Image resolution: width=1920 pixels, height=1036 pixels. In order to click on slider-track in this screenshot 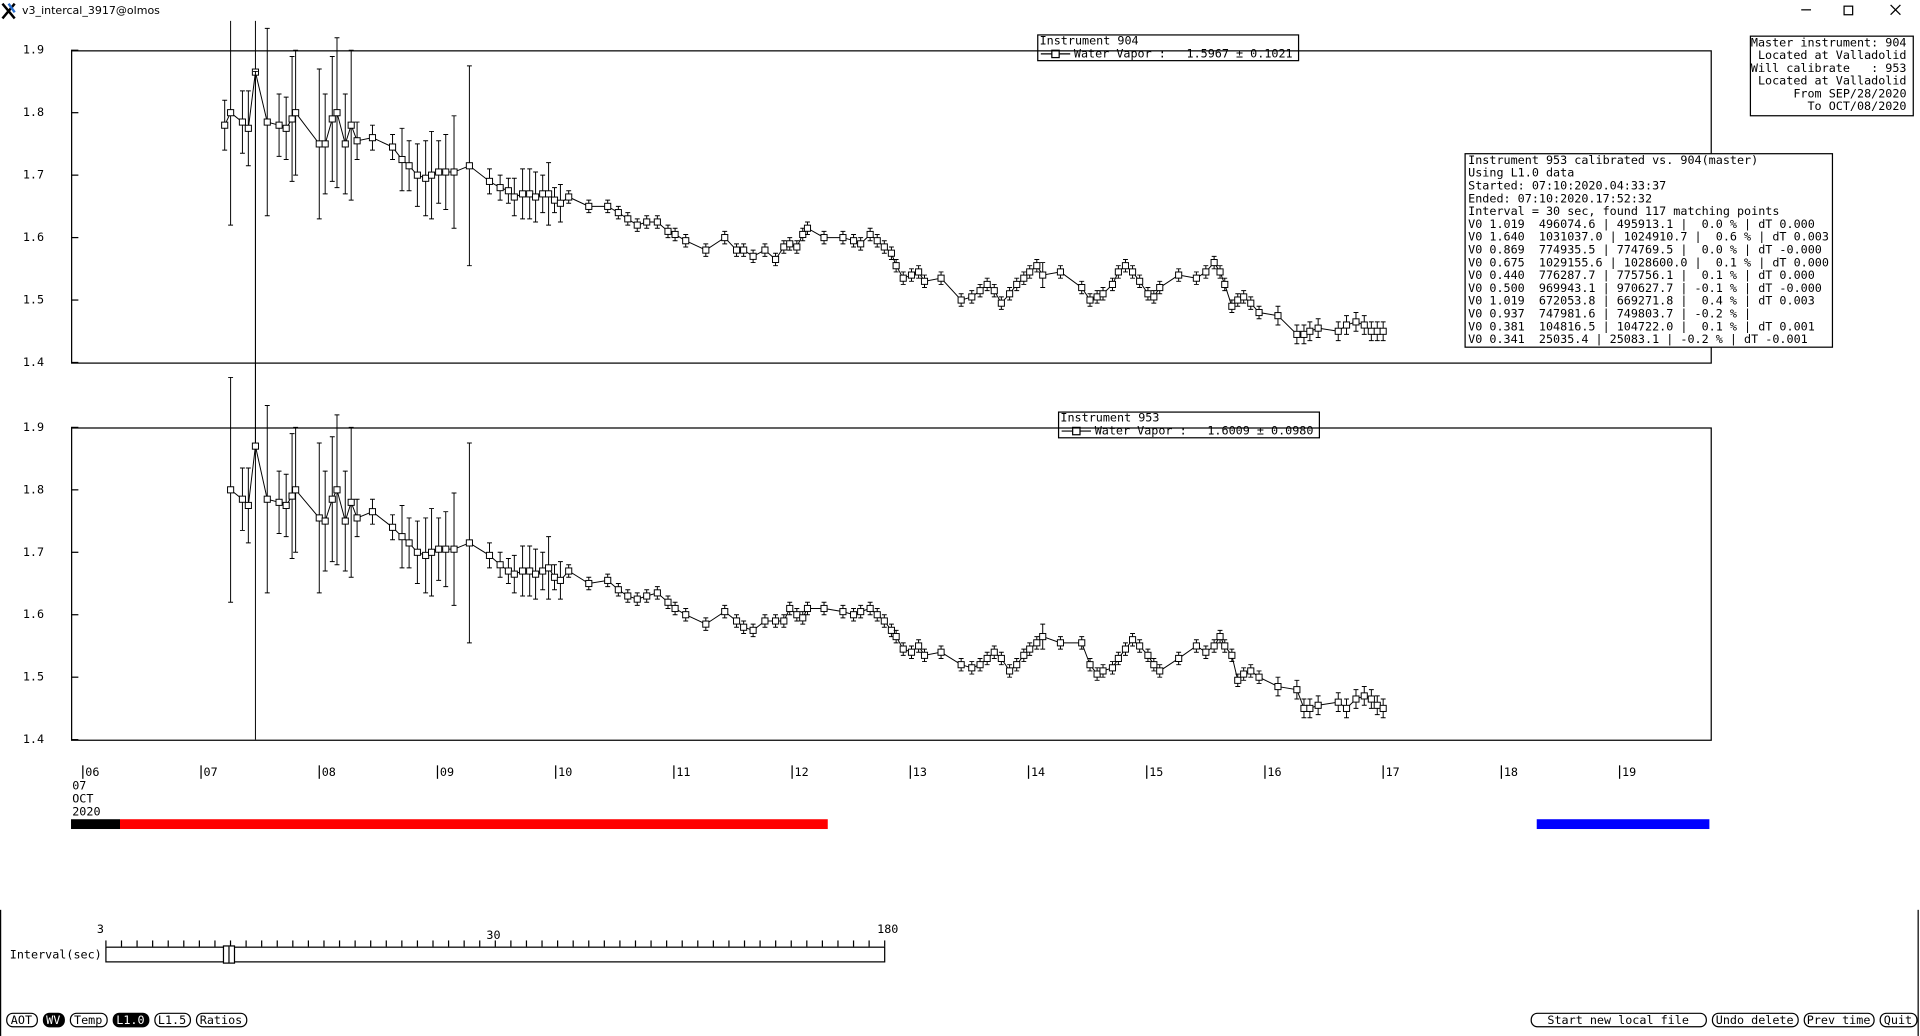, I will do `click(495, 954)`.